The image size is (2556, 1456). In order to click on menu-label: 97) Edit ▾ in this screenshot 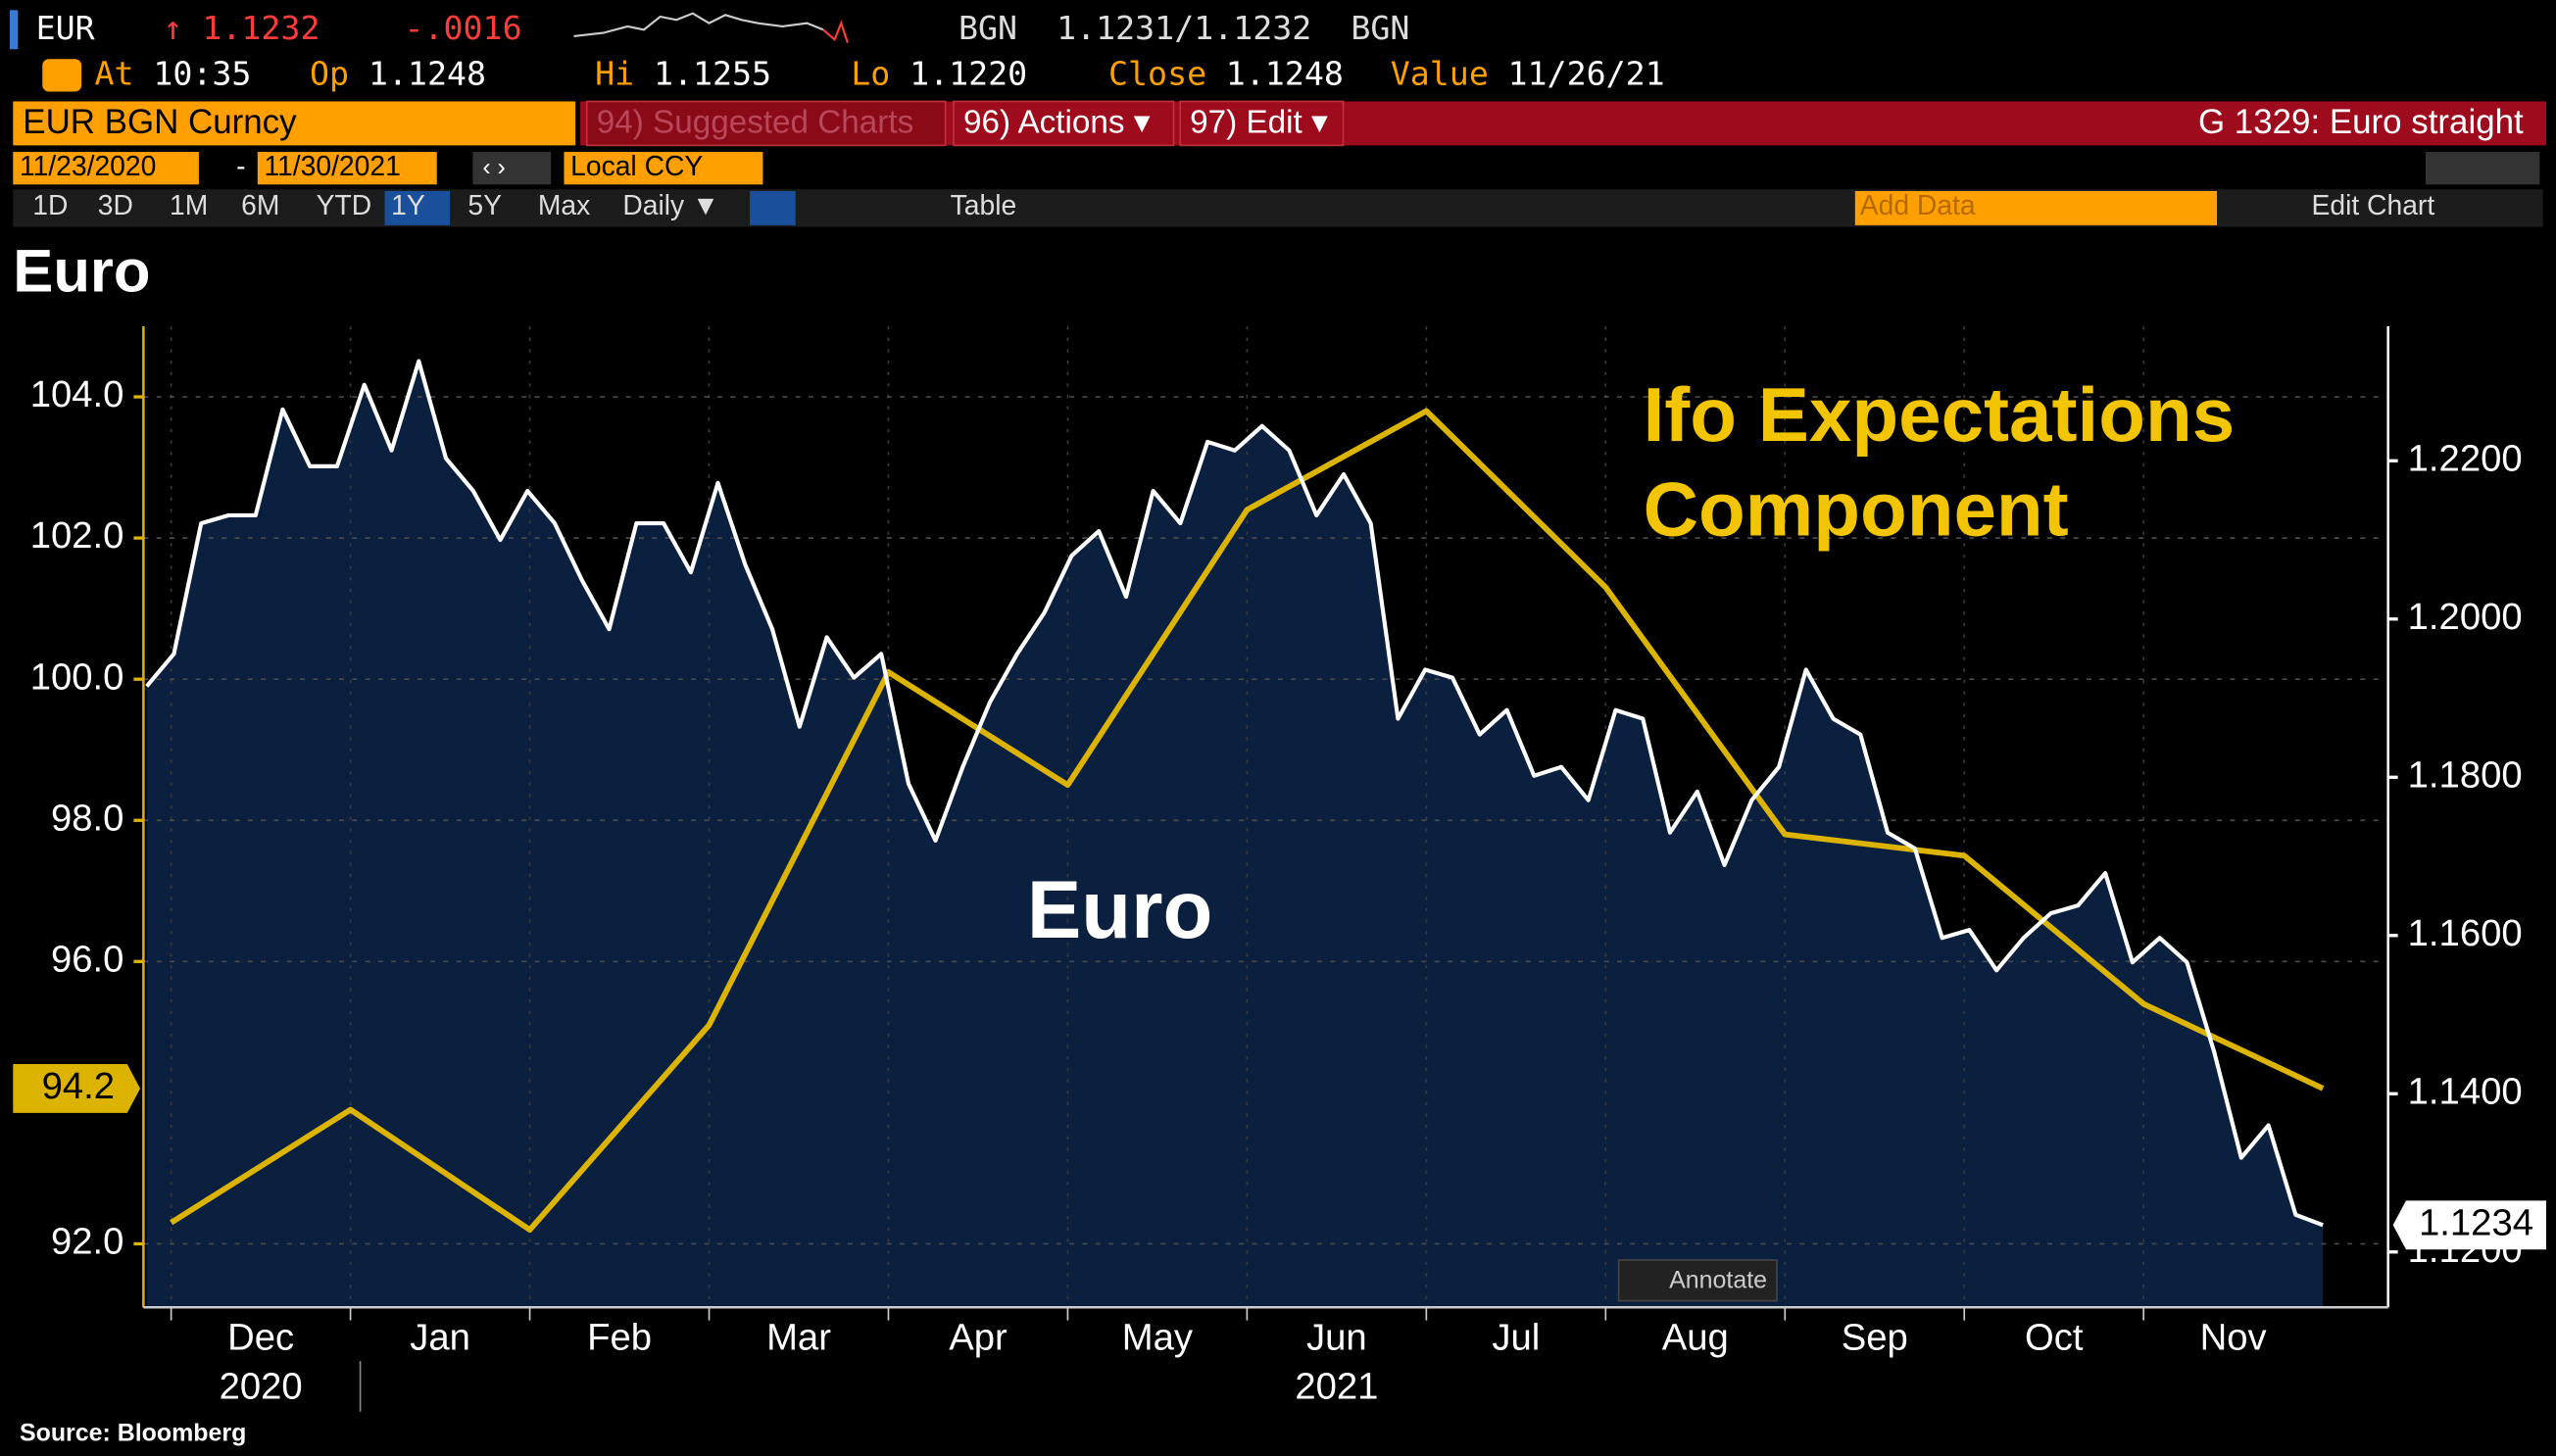, I will do `click(1259, 123)`.